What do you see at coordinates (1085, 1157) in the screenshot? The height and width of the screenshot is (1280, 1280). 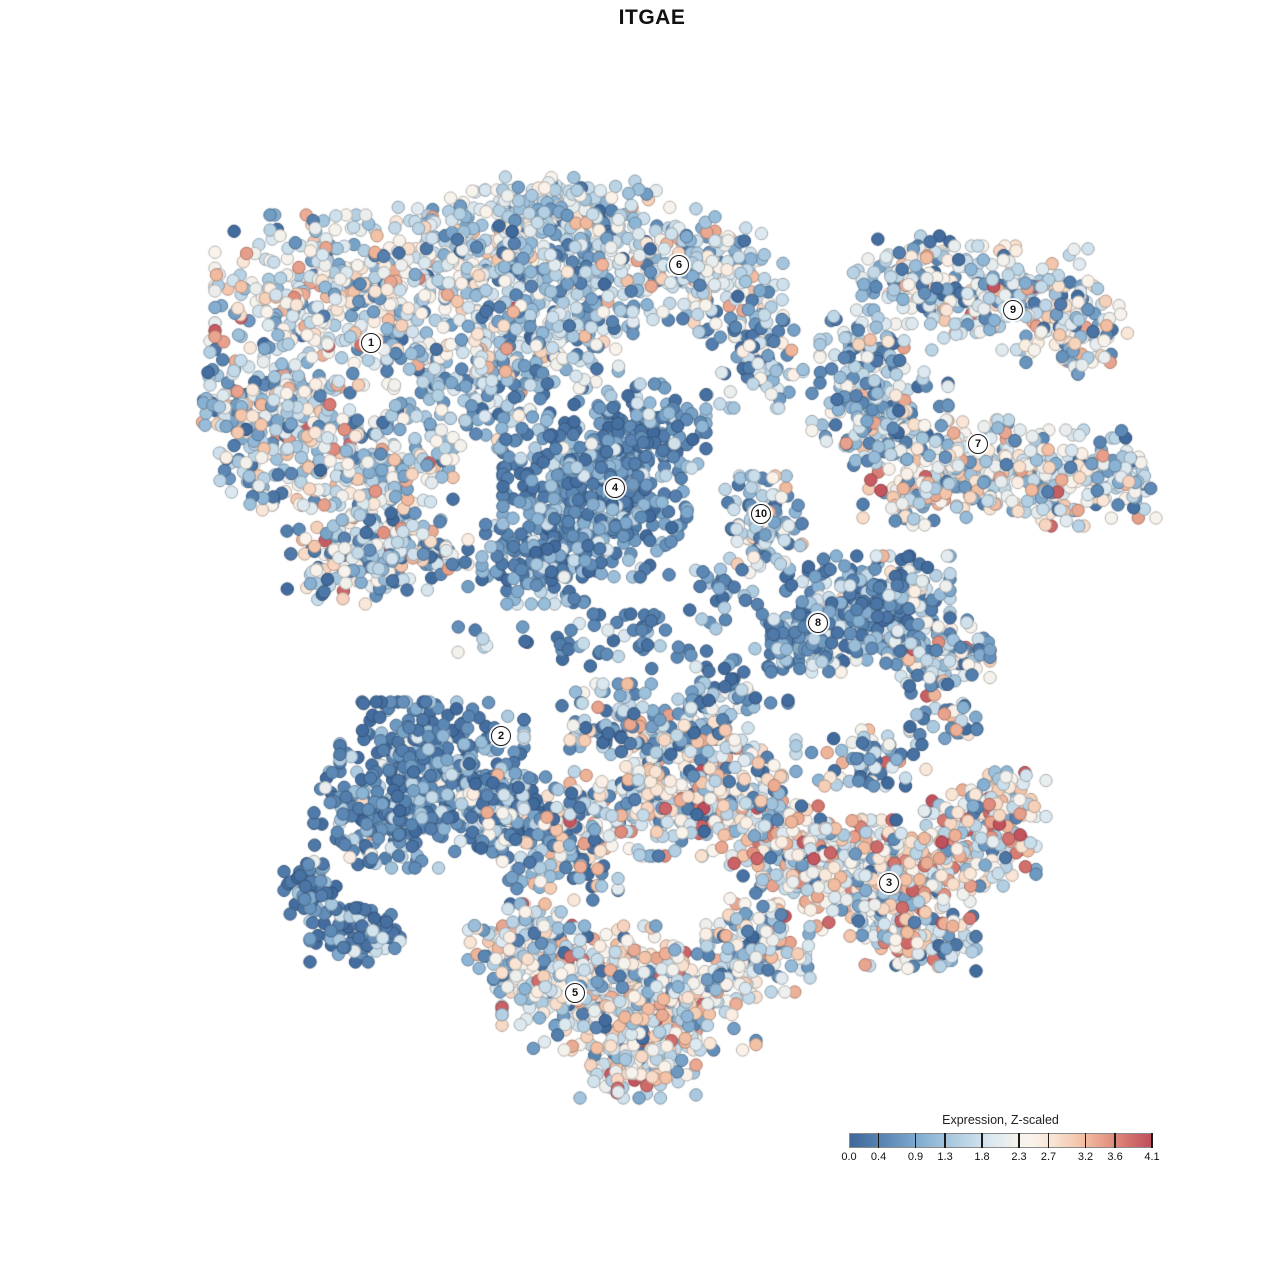 I see `colorbar-tick-label: 3.2` at bounding box center [1085, 1157].